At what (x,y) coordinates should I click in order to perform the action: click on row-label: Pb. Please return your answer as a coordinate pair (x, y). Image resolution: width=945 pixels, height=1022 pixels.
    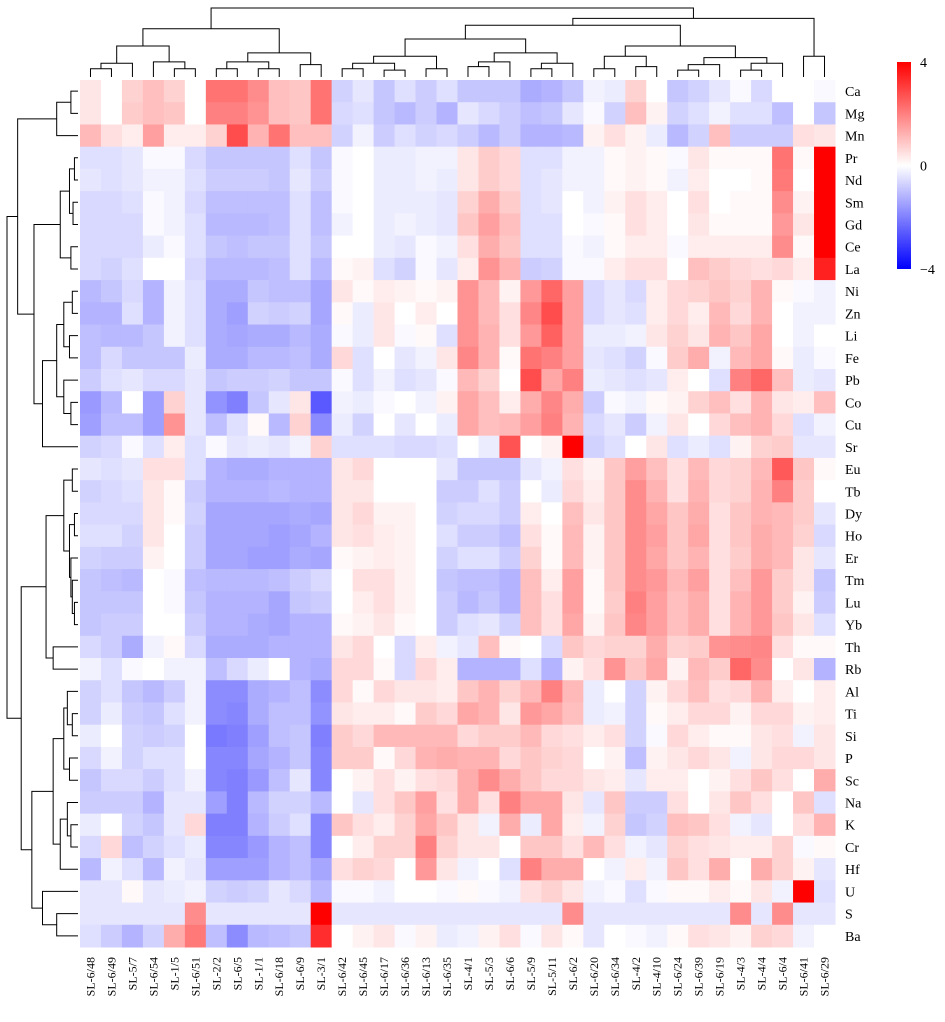
    Looking at the image, I should click on (852, 381).